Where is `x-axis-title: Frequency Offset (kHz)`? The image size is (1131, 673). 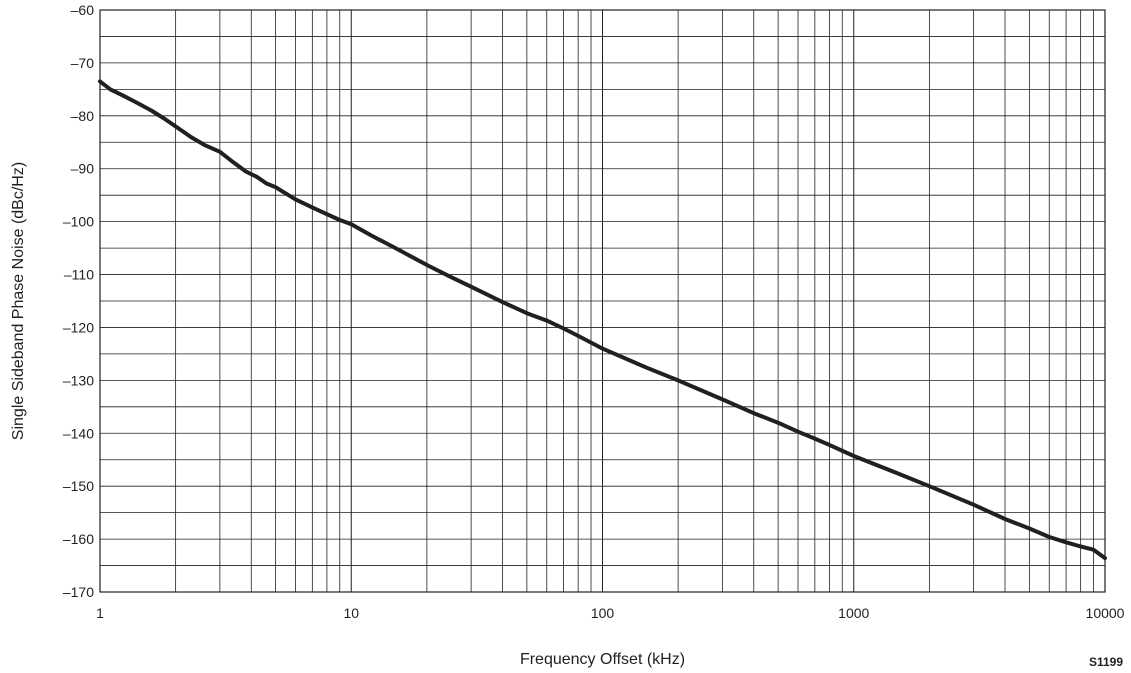
x-axis-title: Frequency Offset (kHz) is located at coordinates (602, 659).